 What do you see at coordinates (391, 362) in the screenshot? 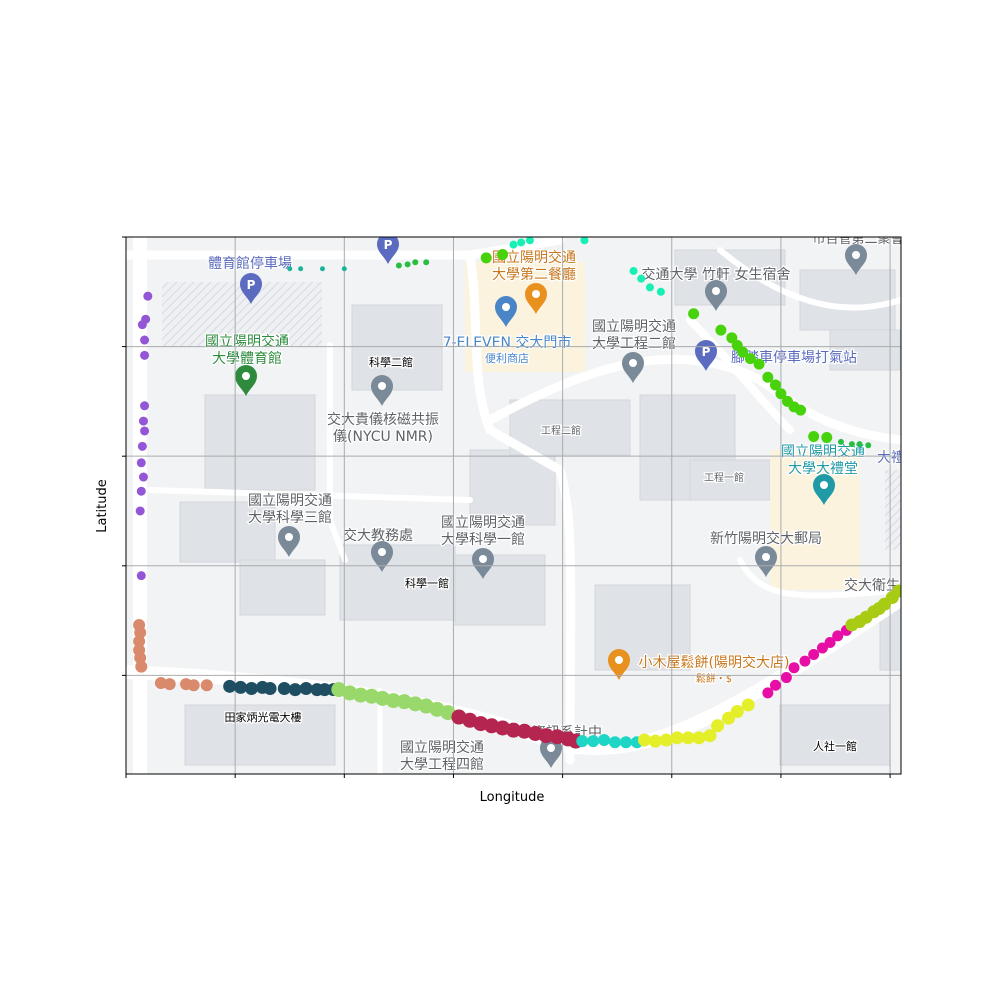
I see `map-label: 科學二館` at bounding box center [391, 362].